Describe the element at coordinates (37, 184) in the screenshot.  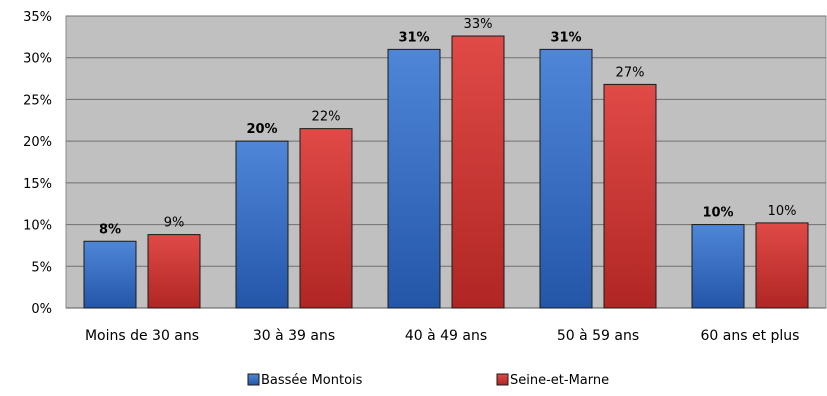
I see `y-tick-label: 15%` at that location.